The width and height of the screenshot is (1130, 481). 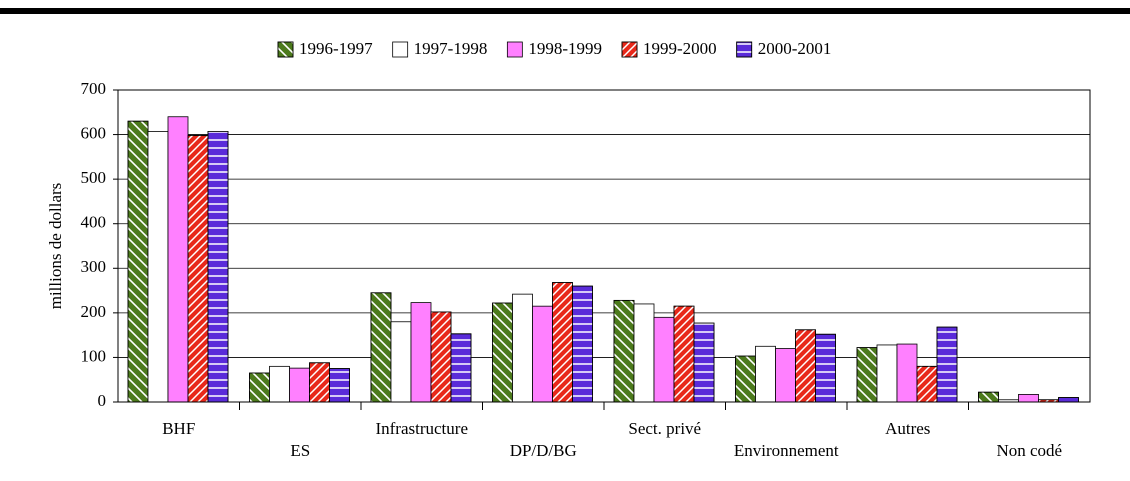 I want to click on legend-label: 2000-2001, so click(x=795, y=48).